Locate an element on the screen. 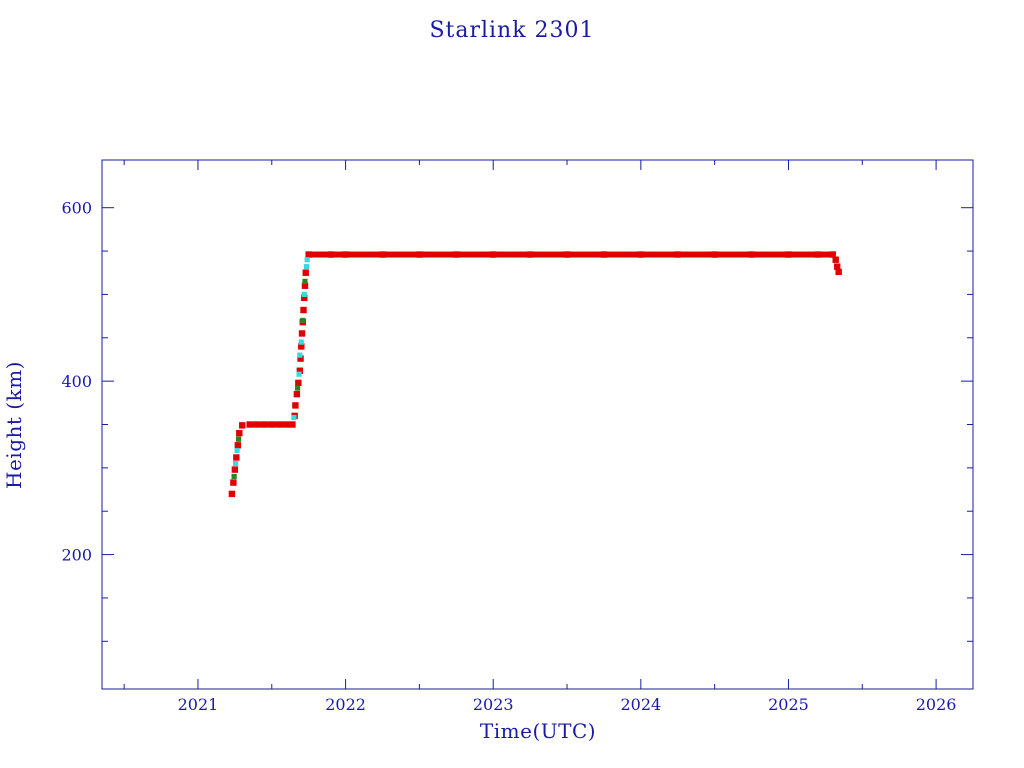 This screenshot has width=1024, height=768. x-tick-label: 2024 is located at coordinates (640, 704).